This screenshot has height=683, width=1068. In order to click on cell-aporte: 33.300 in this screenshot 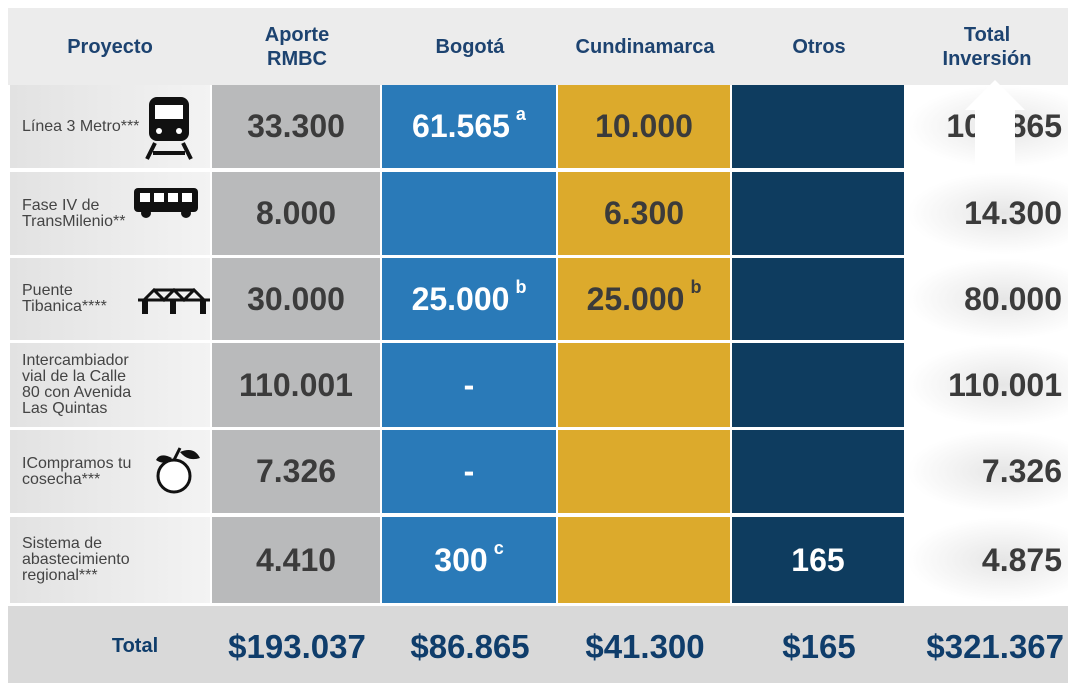, I will do `click(296, 126)`.